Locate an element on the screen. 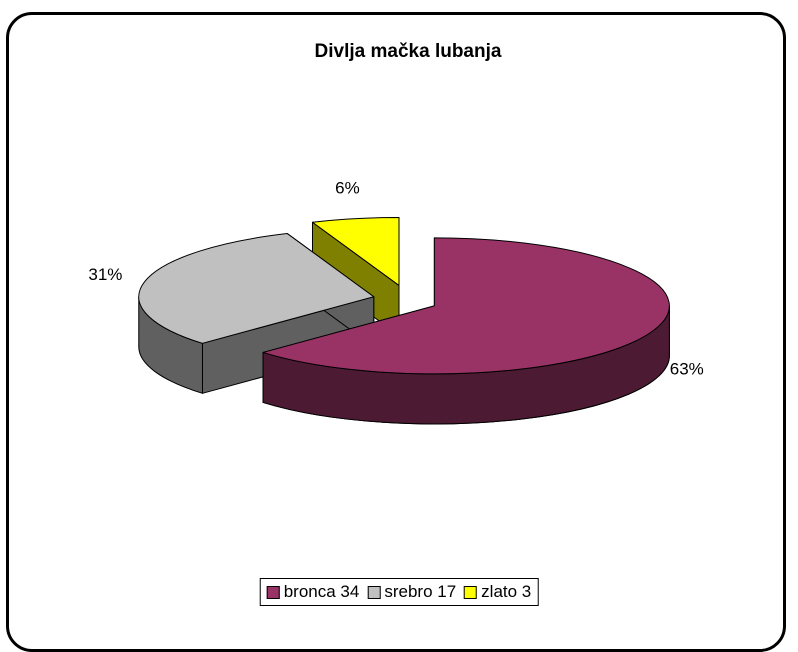 The image size is (798, 652). legend-label: bronca 34 is located at coordinates (321, 591).